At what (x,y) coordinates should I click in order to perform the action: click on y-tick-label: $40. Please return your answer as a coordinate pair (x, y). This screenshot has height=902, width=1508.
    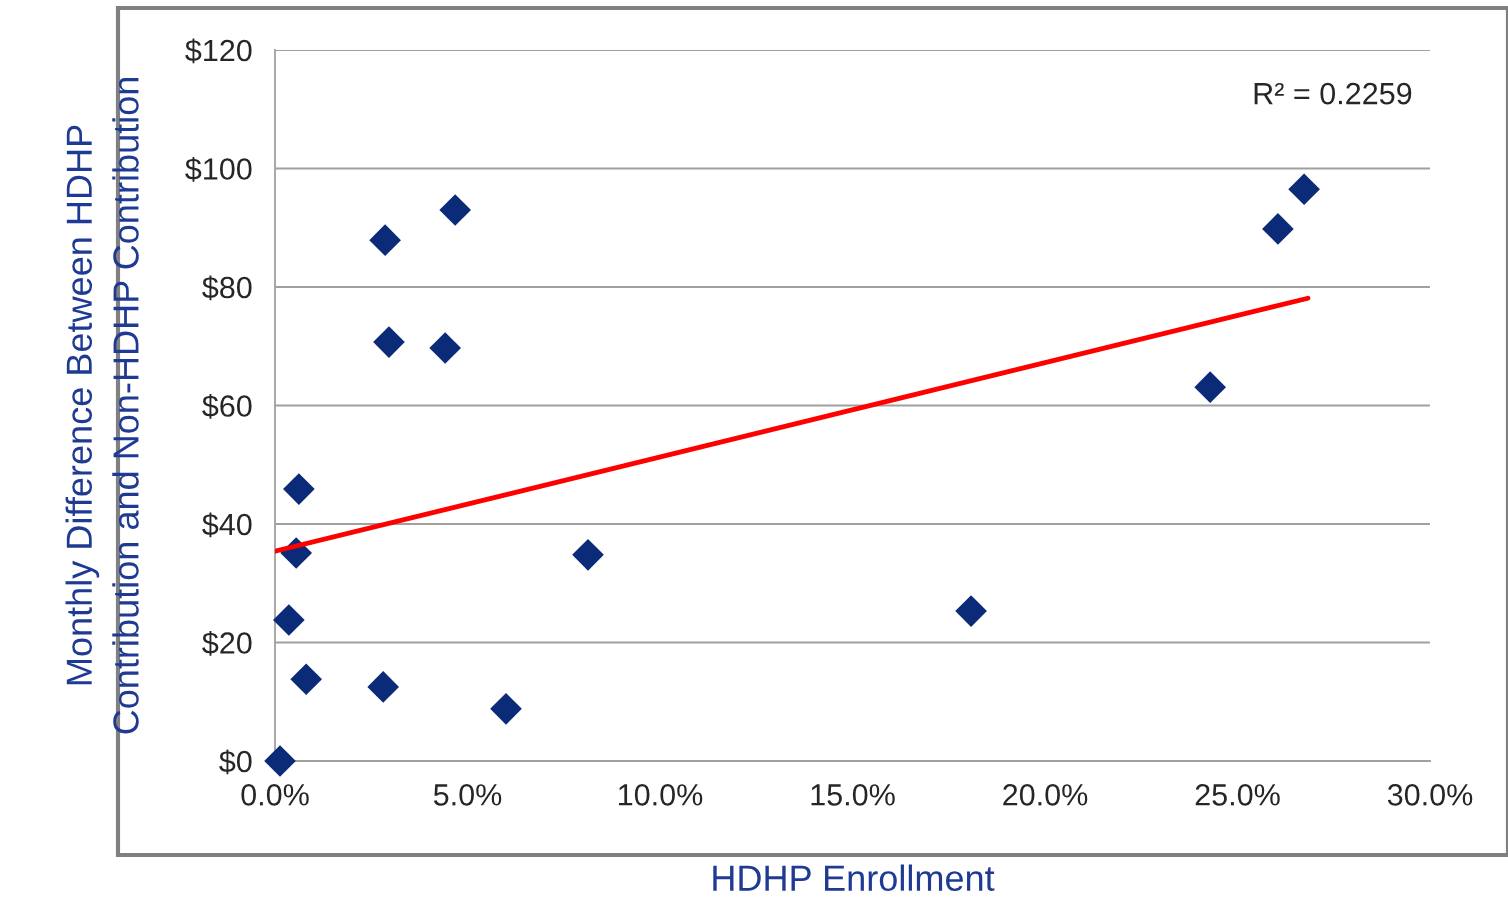
    Looking at the image, I should click on (227, 525).